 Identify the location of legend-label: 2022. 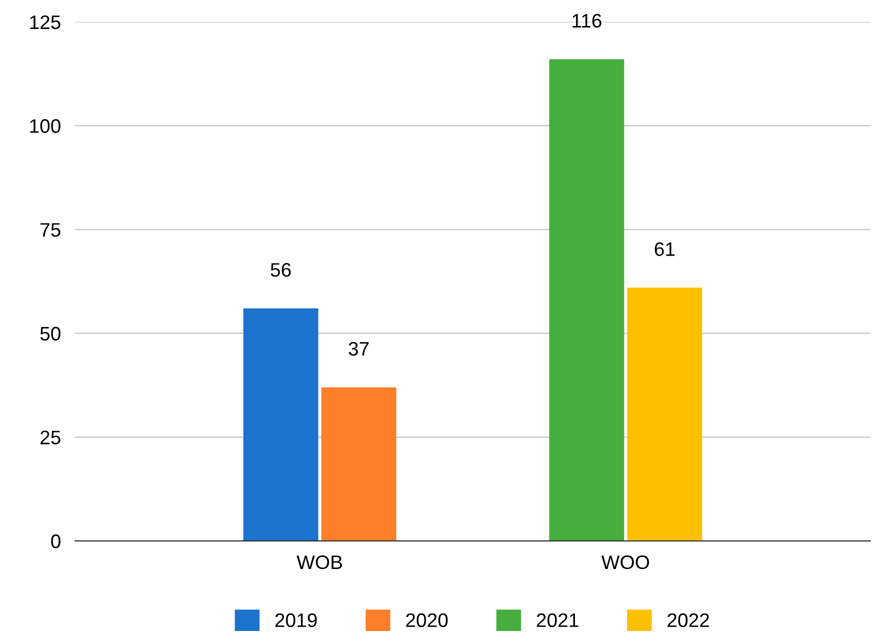
(688, 620).